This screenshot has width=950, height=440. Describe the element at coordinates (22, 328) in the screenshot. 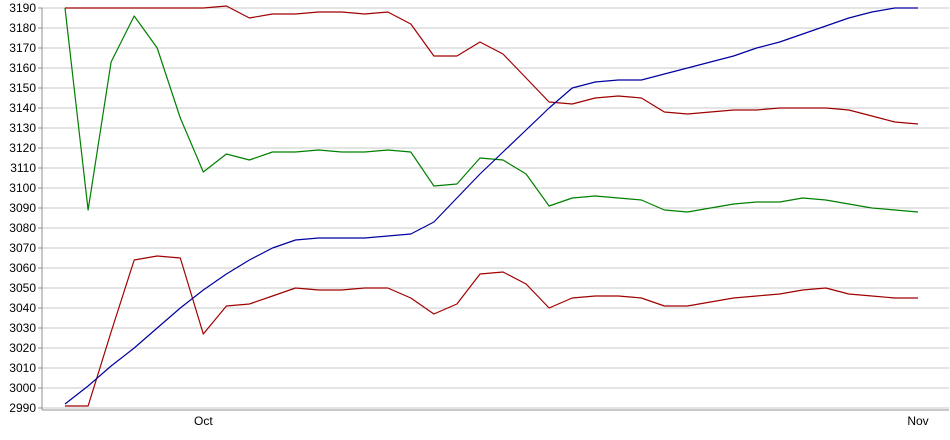

I see `y-tick-label: 3030` at that location.